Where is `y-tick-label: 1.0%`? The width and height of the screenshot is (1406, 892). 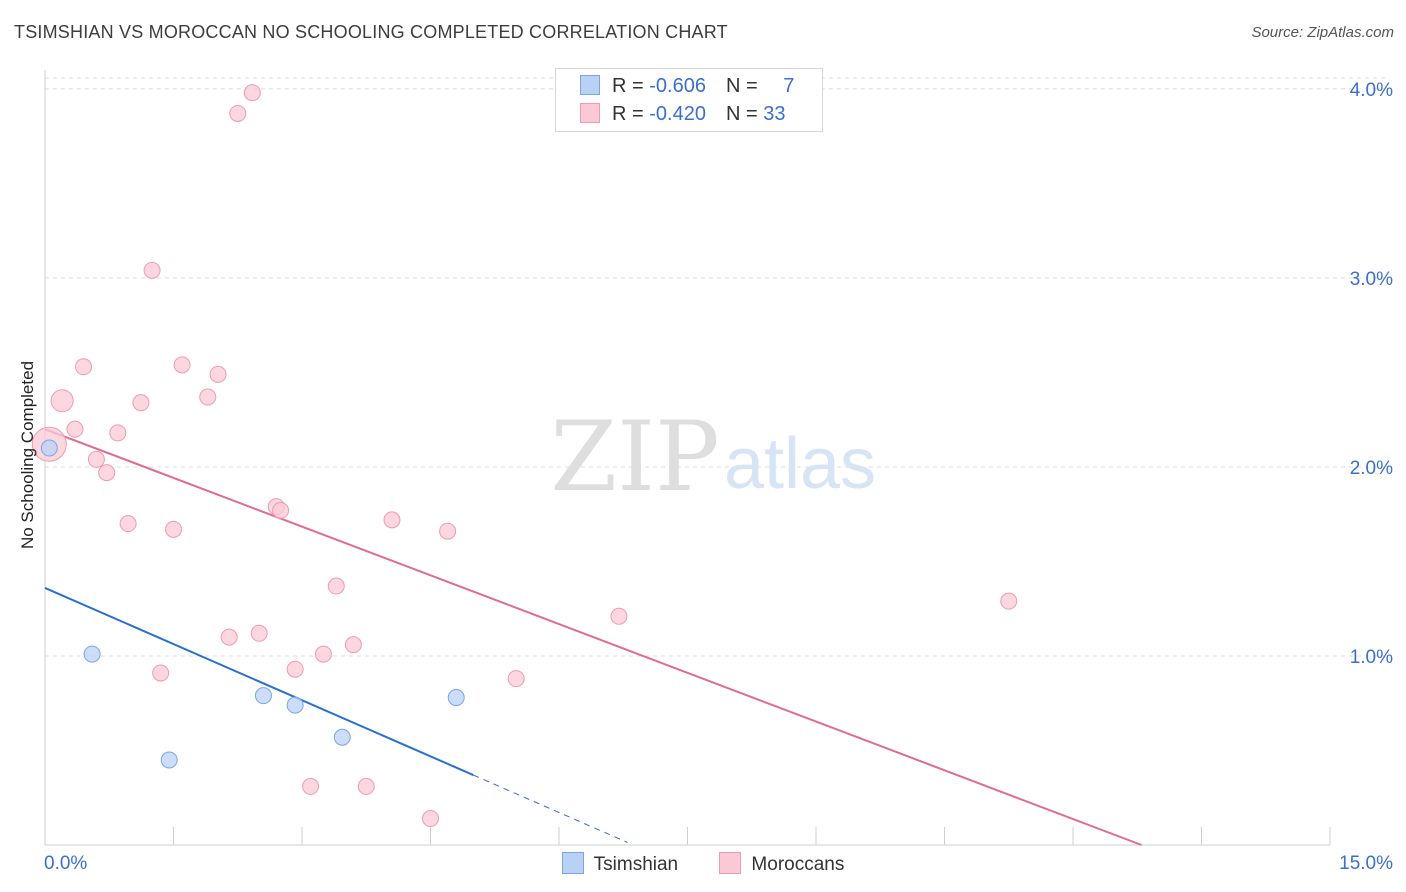 y-tick-label: 1.0% is located at coordinates (1371, 657).